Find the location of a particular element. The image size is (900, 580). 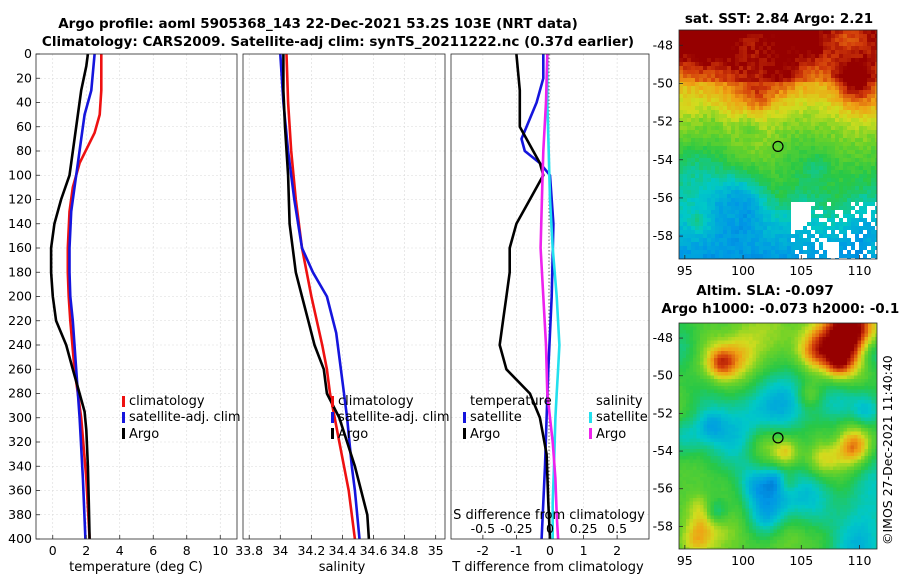

t-legend-label-argo: Argo is located at coordinates (485, 434).